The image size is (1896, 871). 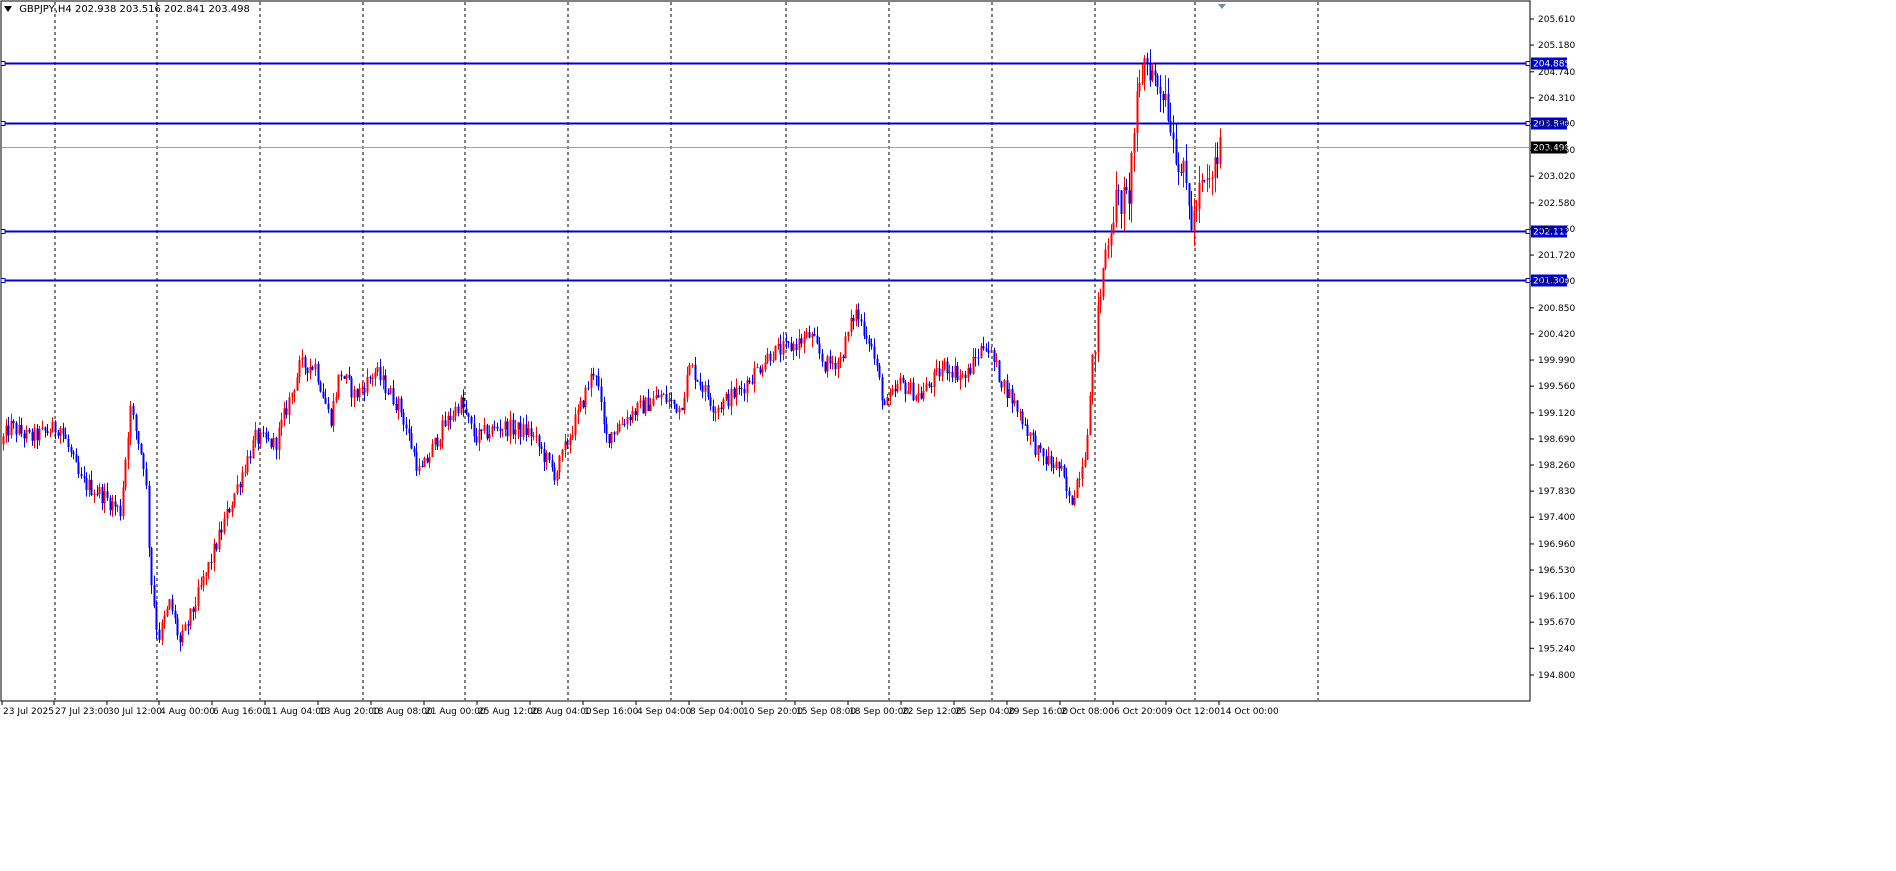 What do you see at coordinates (561, 712) in the screenshot?
I see `time-tick-label: 28 Aug 04:00` at bounding box center [561, 712].